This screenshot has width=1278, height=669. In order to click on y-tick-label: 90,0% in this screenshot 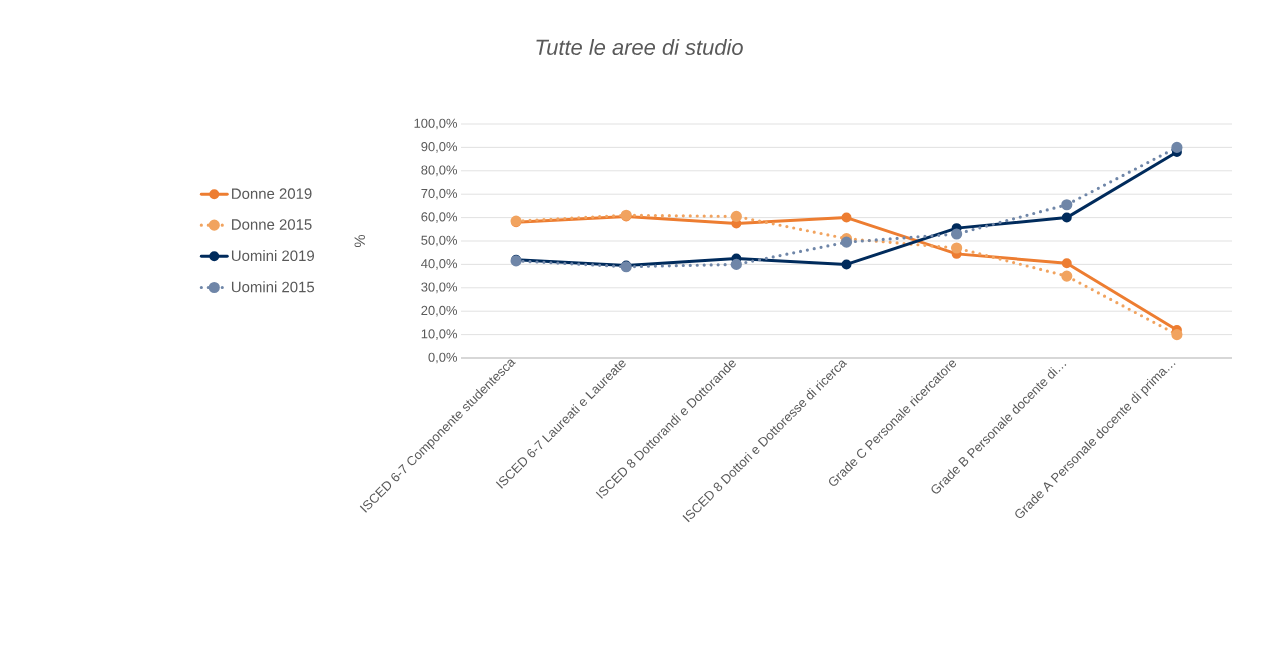, I will do `click(439, 147)`.